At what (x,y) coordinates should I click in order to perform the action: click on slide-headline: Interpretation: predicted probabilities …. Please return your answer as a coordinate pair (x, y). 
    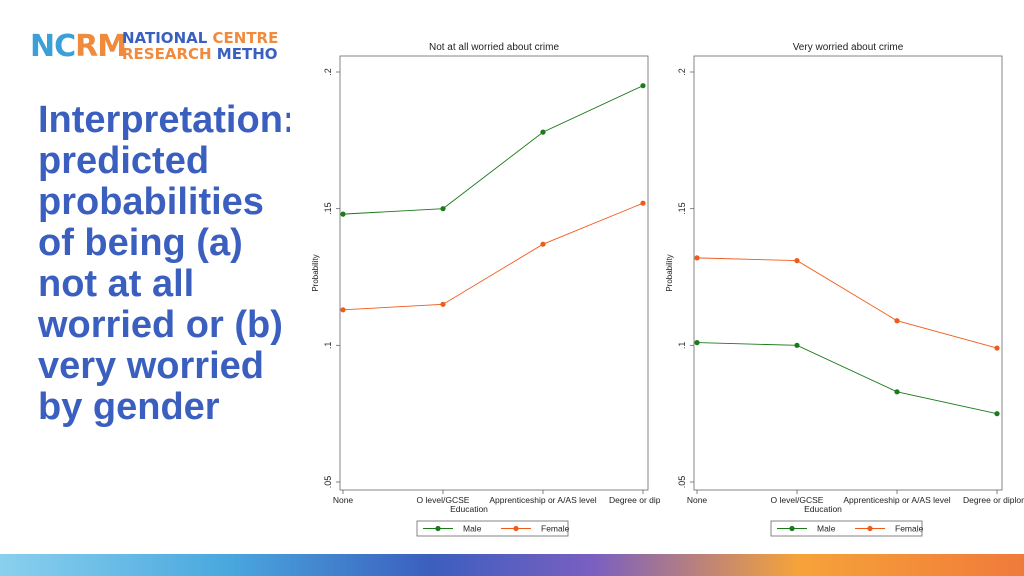
    Looking at the image, I should click on (167, 263).